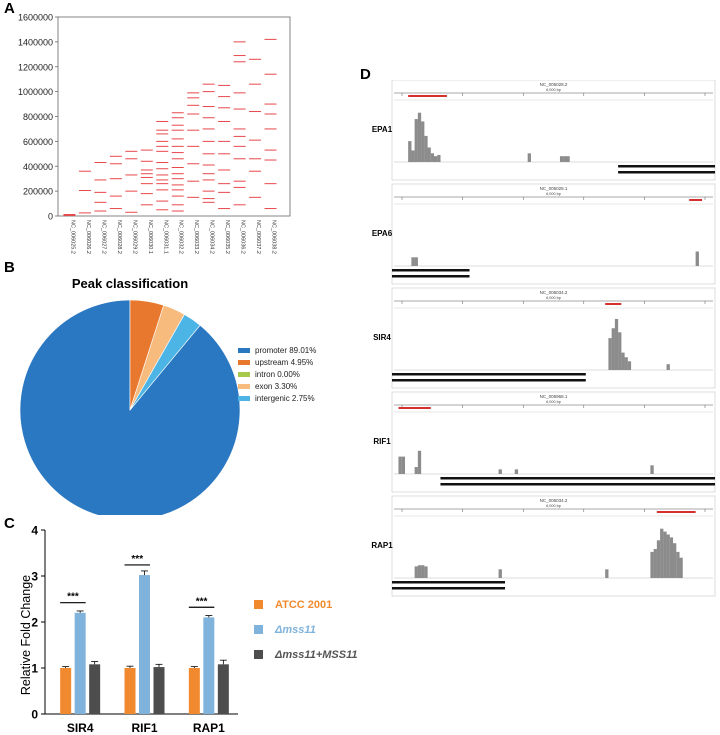  Describe the element at coordinates (209, 728) in the screenshot. I see `category-label: RAP1` at that location.